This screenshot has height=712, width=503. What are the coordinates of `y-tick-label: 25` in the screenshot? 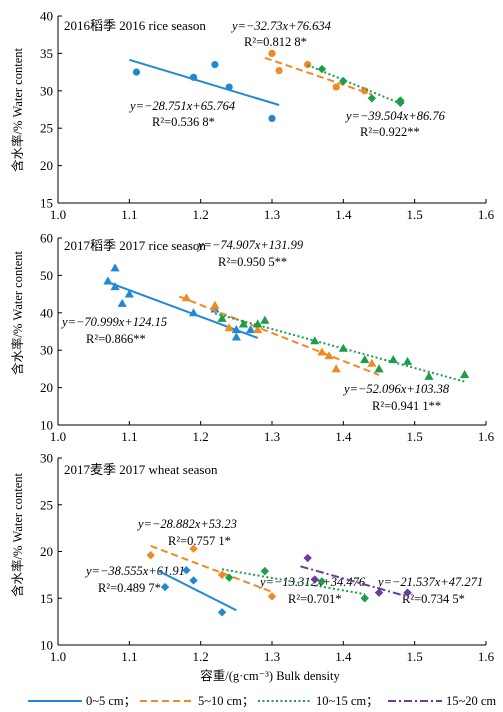 It's located at (46, 128).